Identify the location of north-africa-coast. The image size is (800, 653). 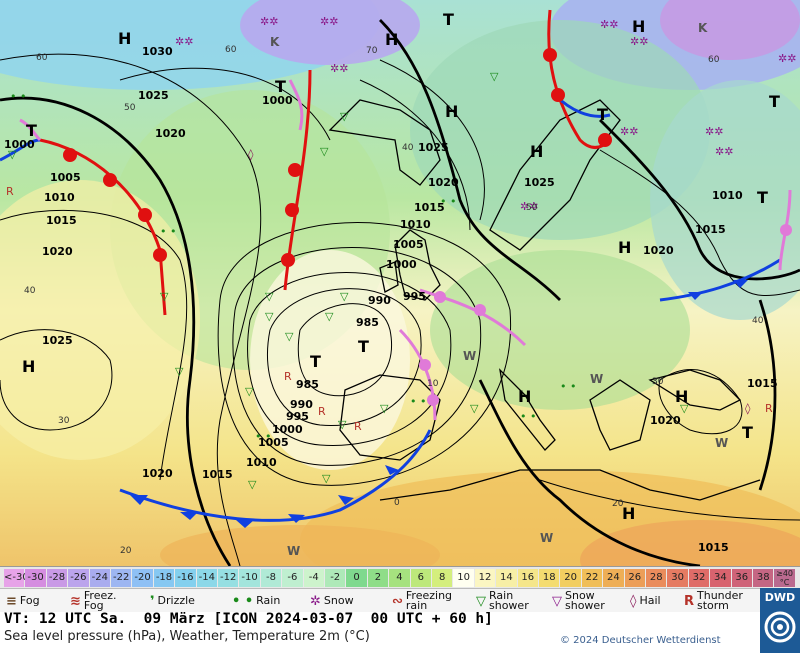
(570, 485).